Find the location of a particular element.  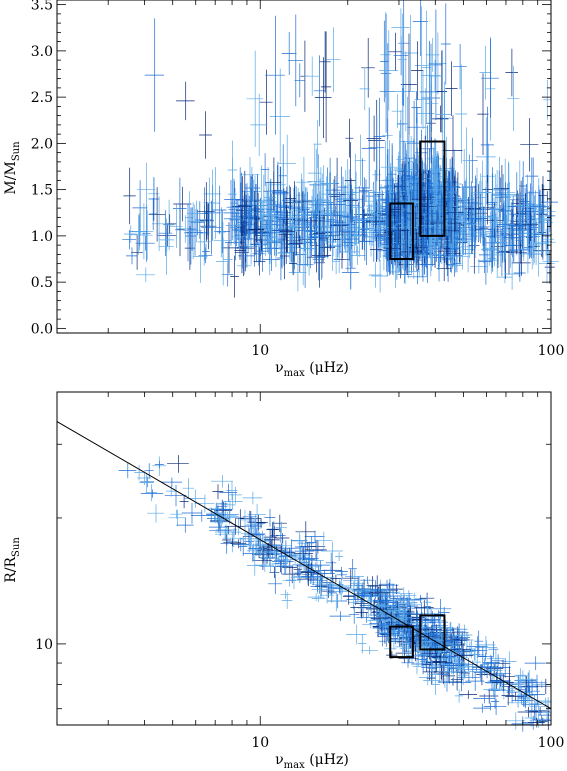

x-tick-label: 100 is located at coordinates (551, 351).